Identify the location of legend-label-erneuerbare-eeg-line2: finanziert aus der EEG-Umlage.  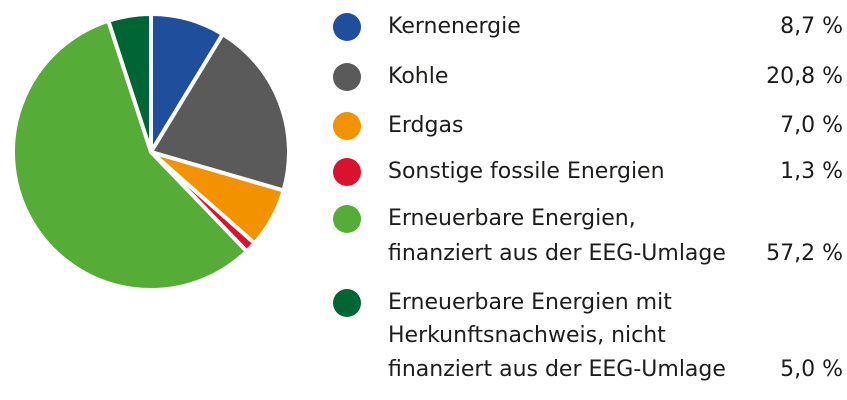
(557, 253).